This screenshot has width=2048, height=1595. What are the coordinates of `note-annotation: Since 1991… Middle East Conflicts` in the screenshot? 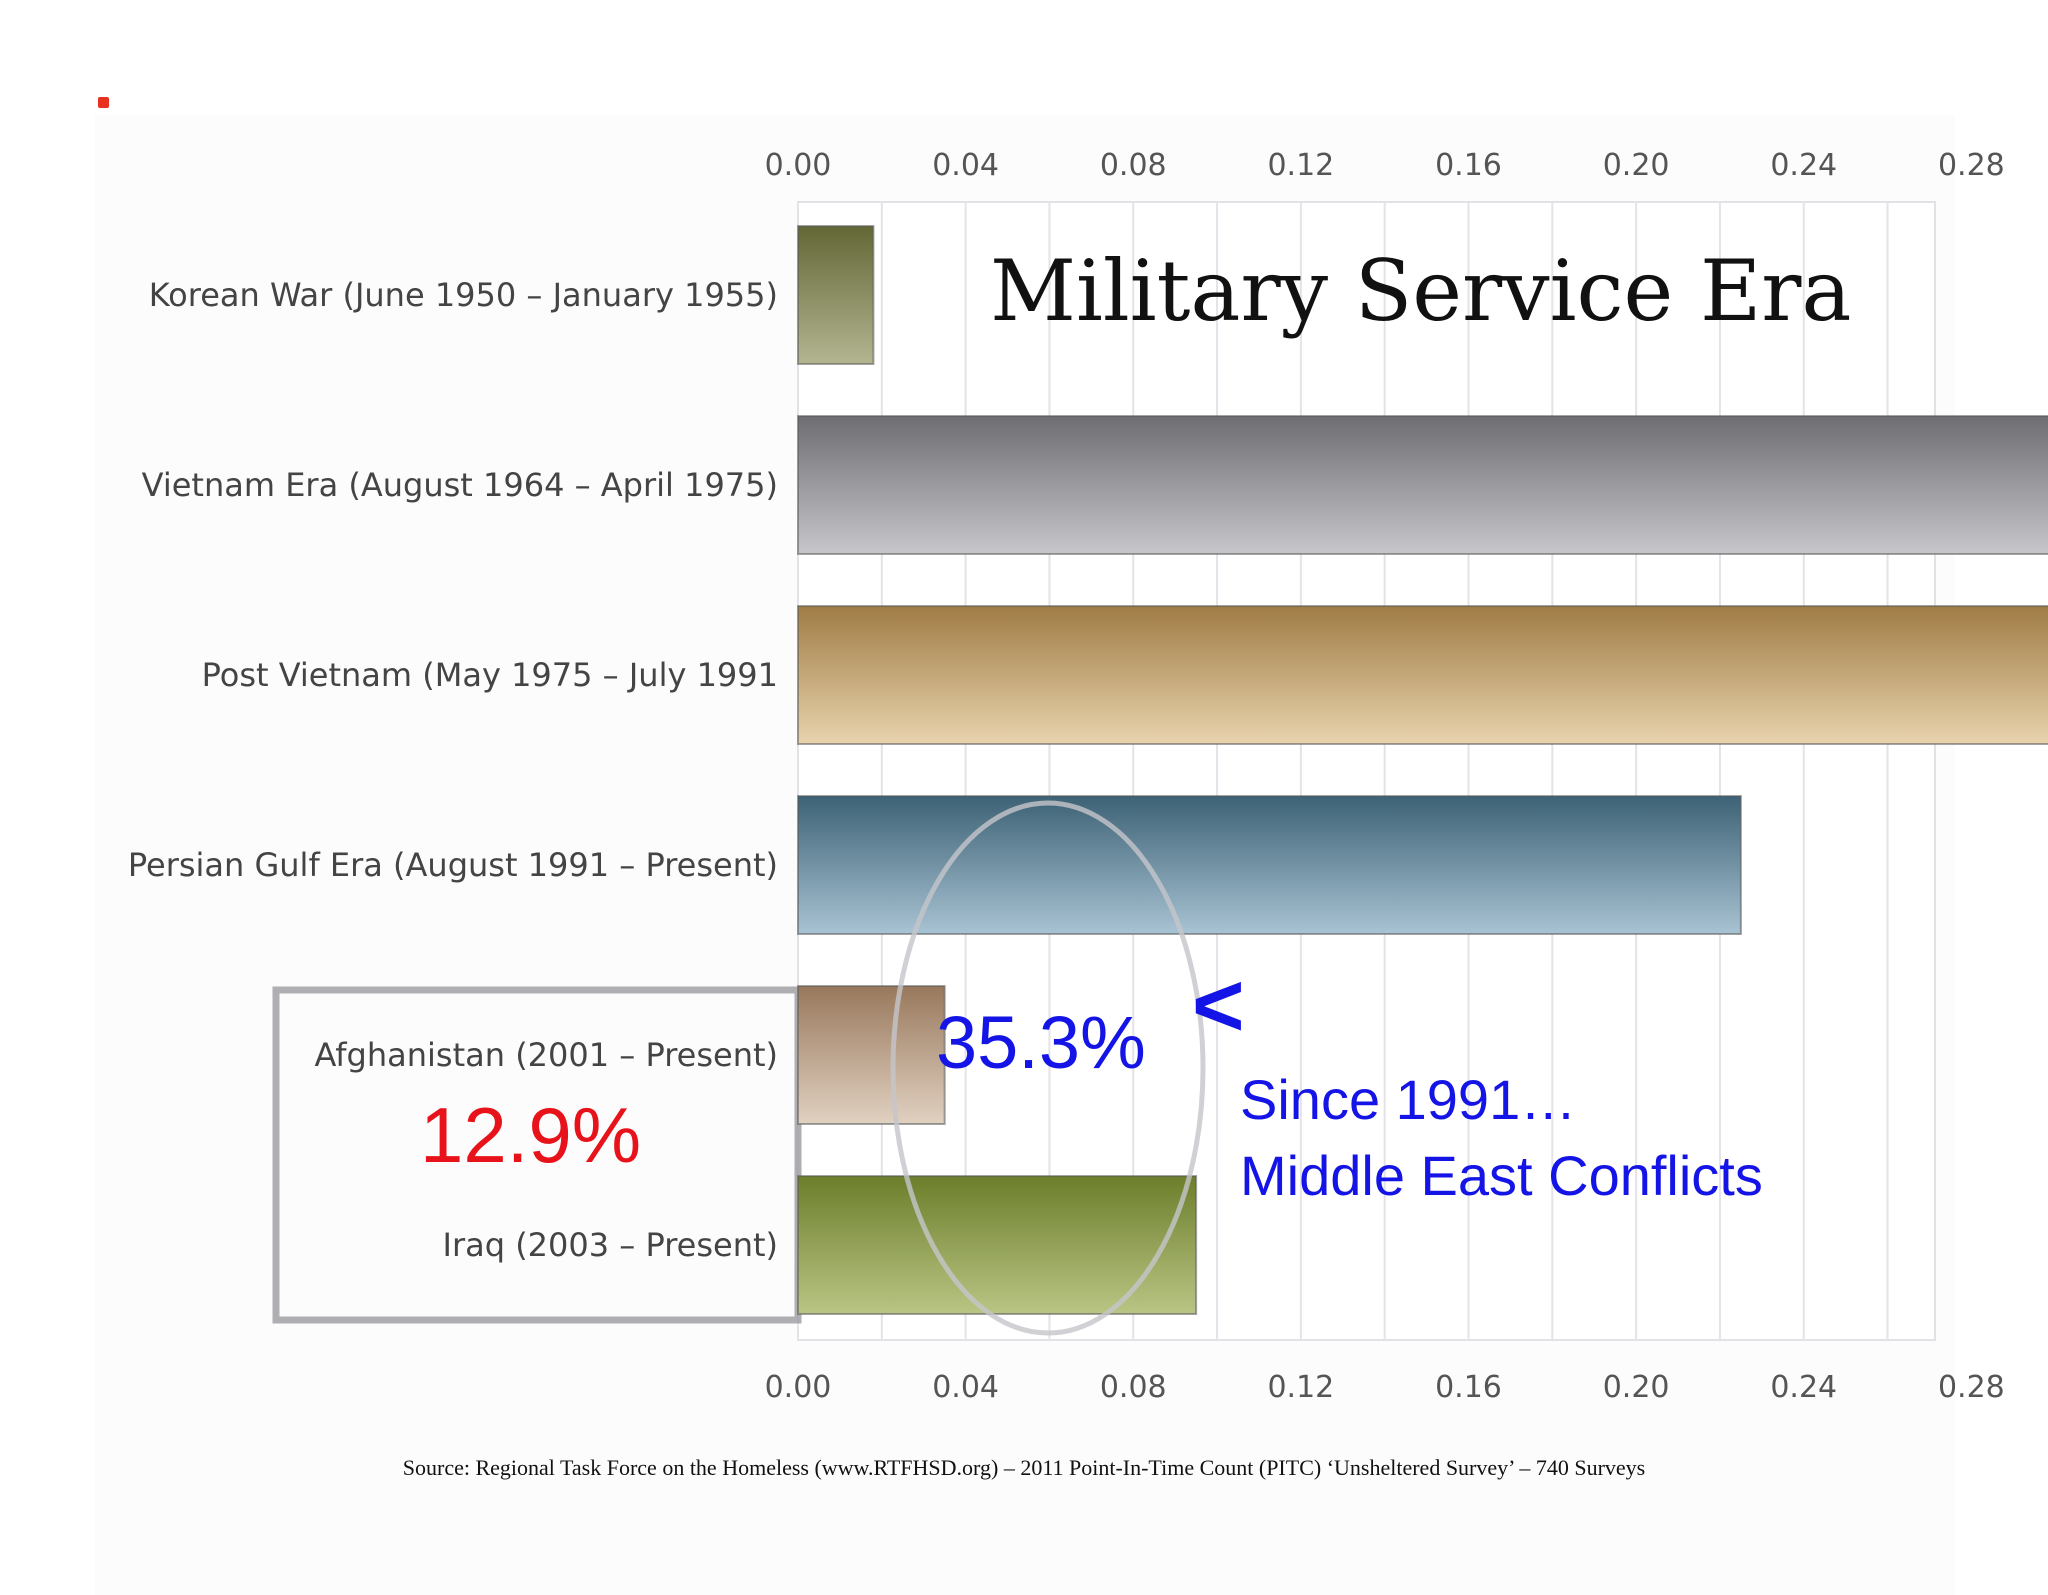 It's located at (1501, 1138).